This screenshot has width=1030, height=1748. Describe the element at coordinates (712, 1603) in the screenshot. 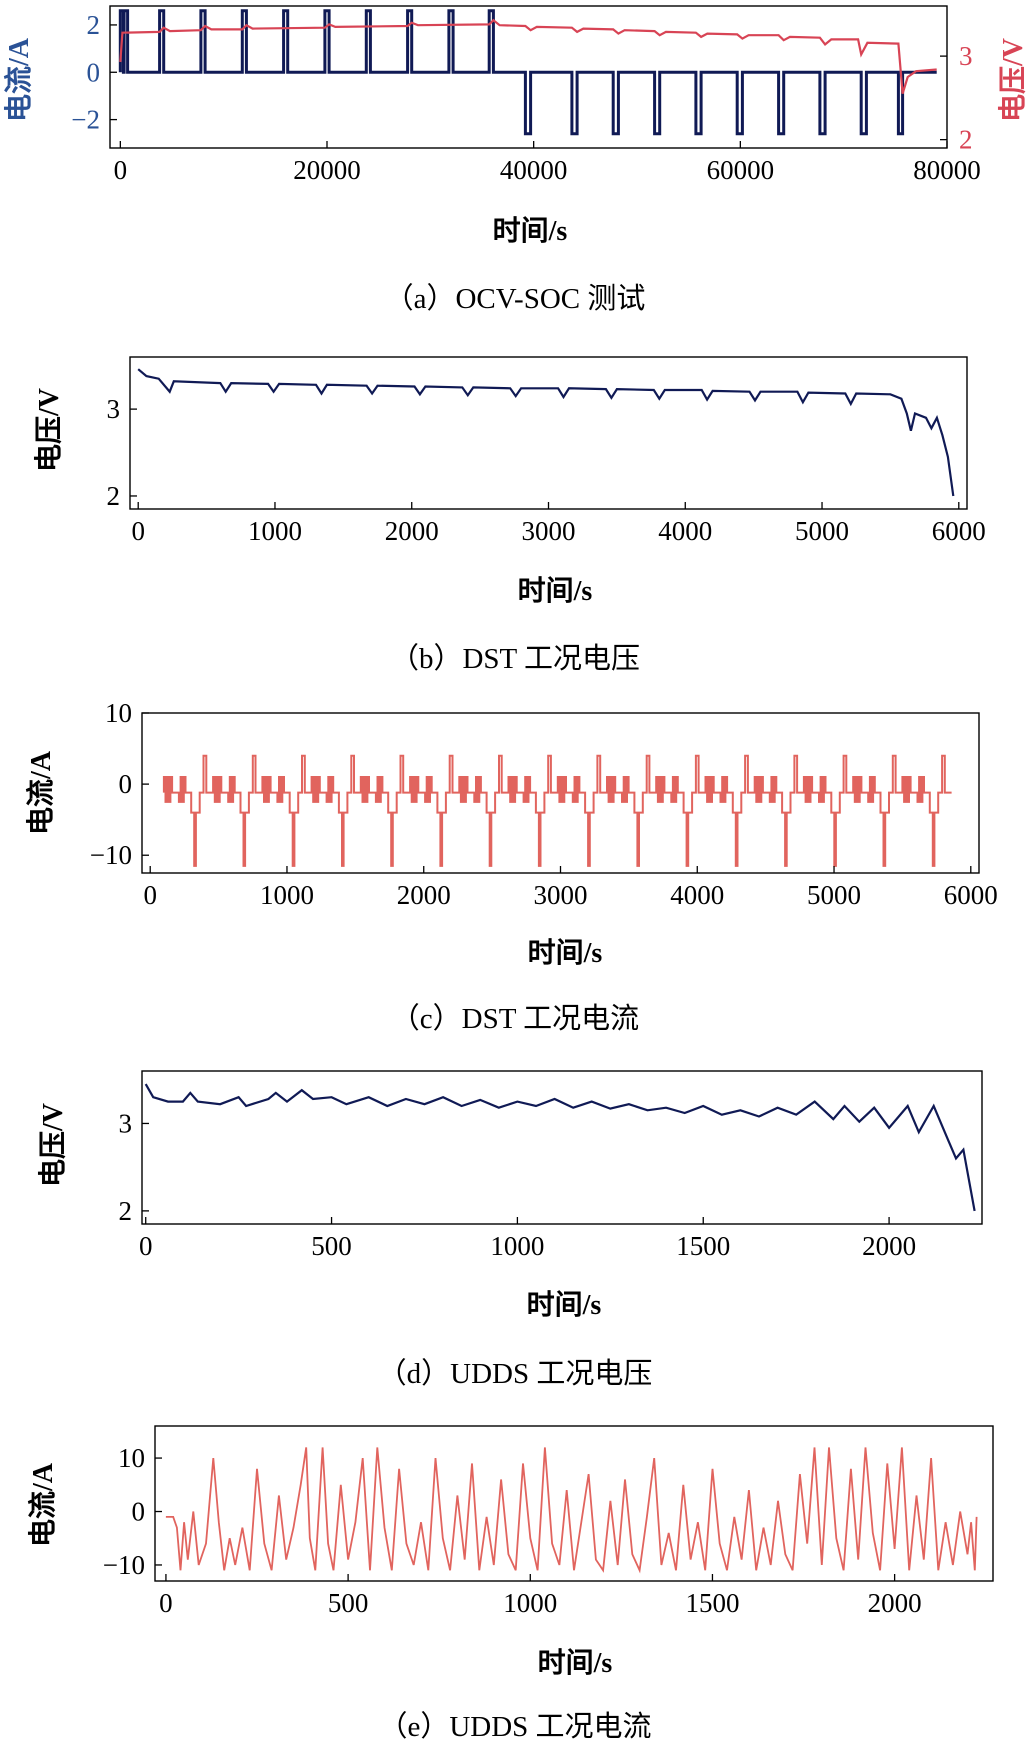

I see `chart-e-xtick-label: 1500` at that location.